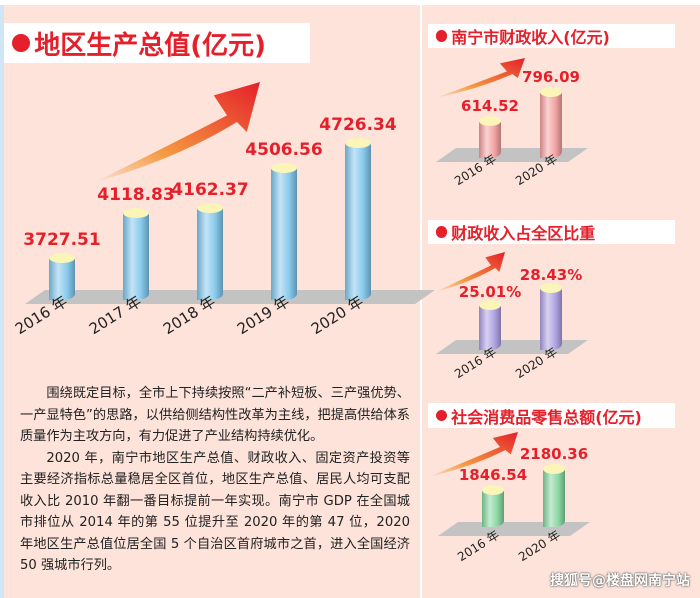 The image size is (700, 598). I want to click on value-label: 4726.34, so click(358, 125).